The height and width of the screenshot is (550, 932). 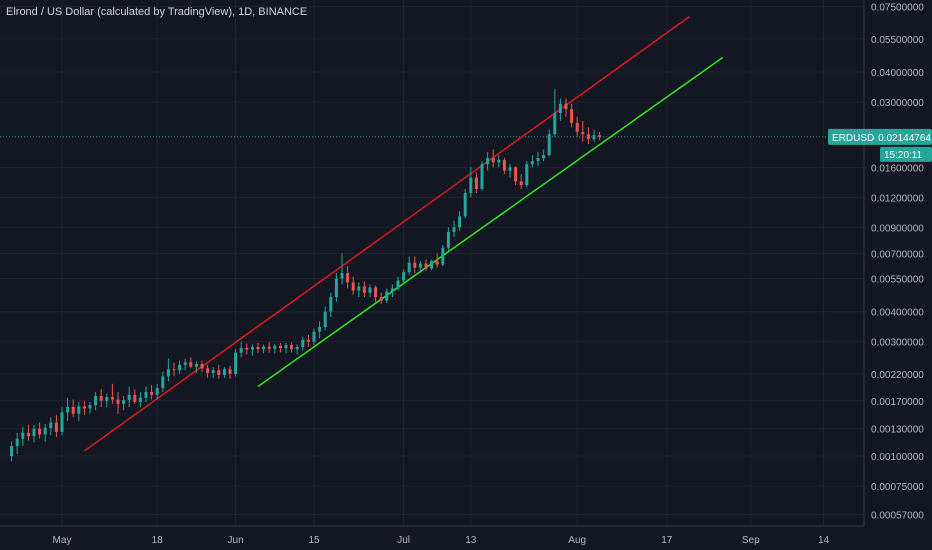 I want to click on price-tick-label: 0.01200000, so click(x=897, y=198).